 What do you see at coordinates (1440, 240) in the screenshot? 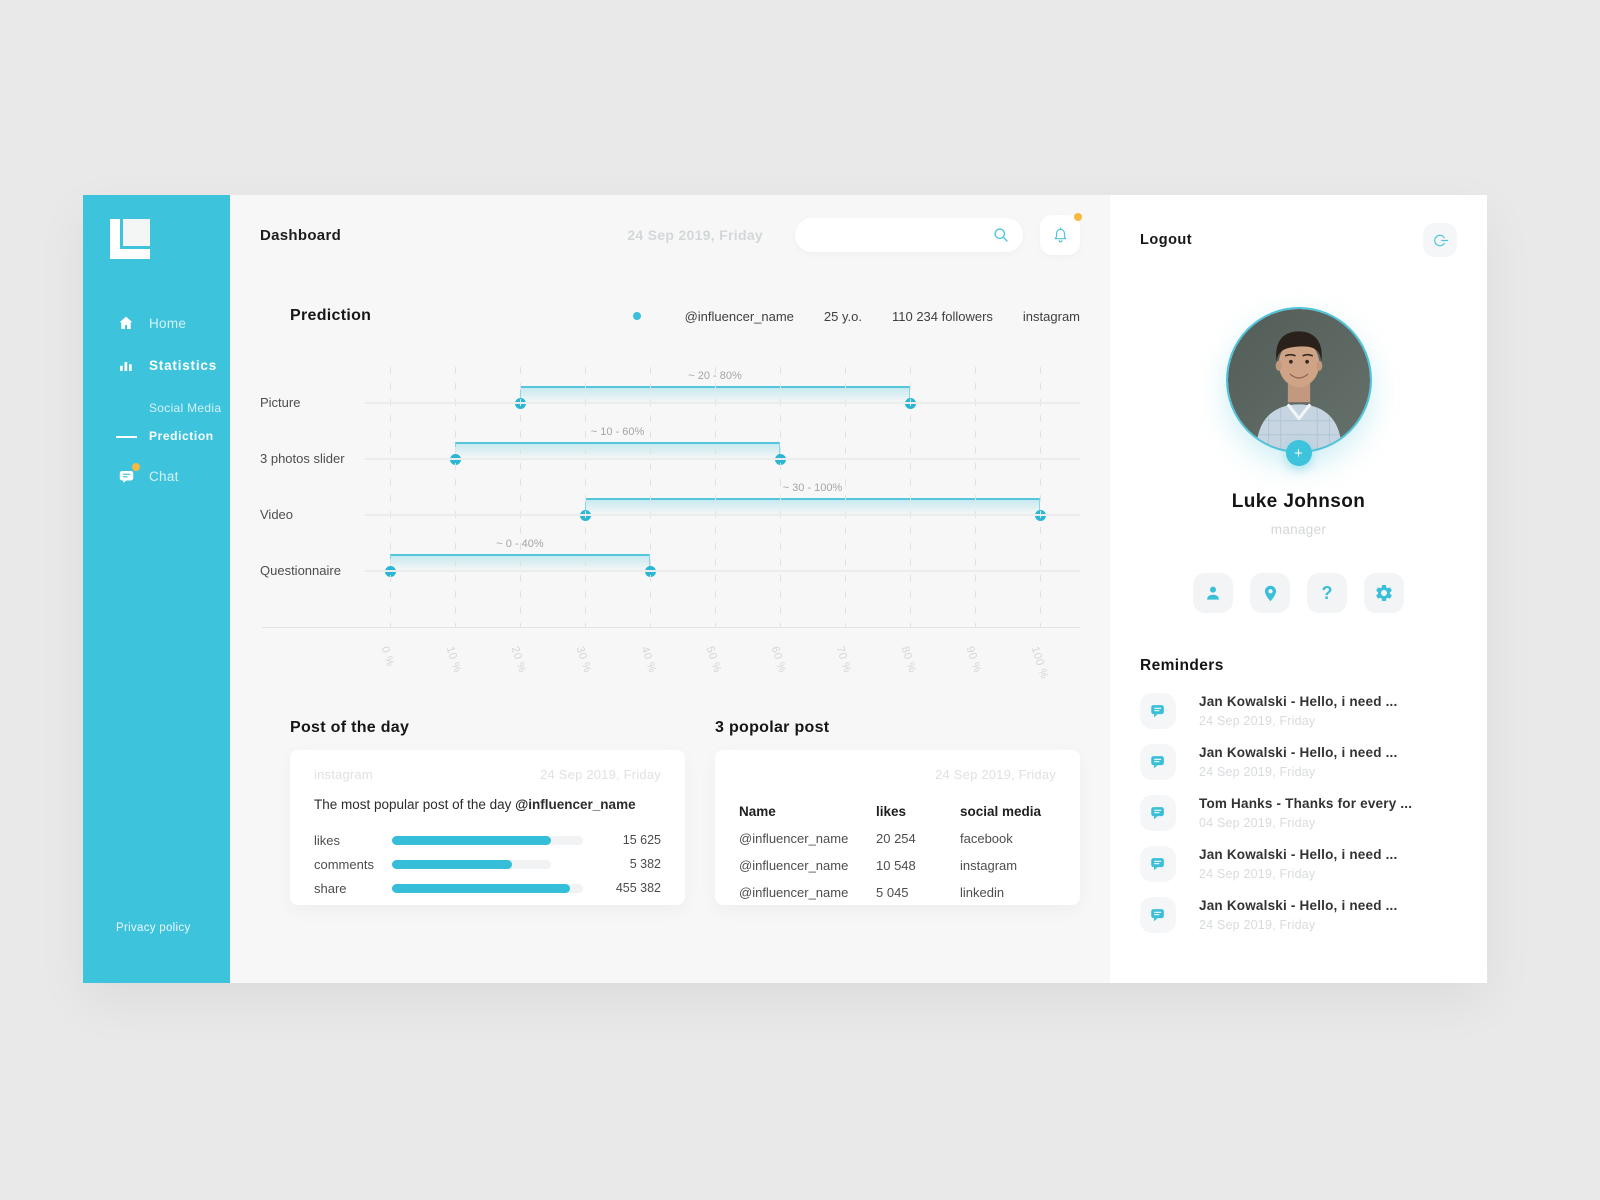
I see `logout-button` at bounding box center [1440, 240].